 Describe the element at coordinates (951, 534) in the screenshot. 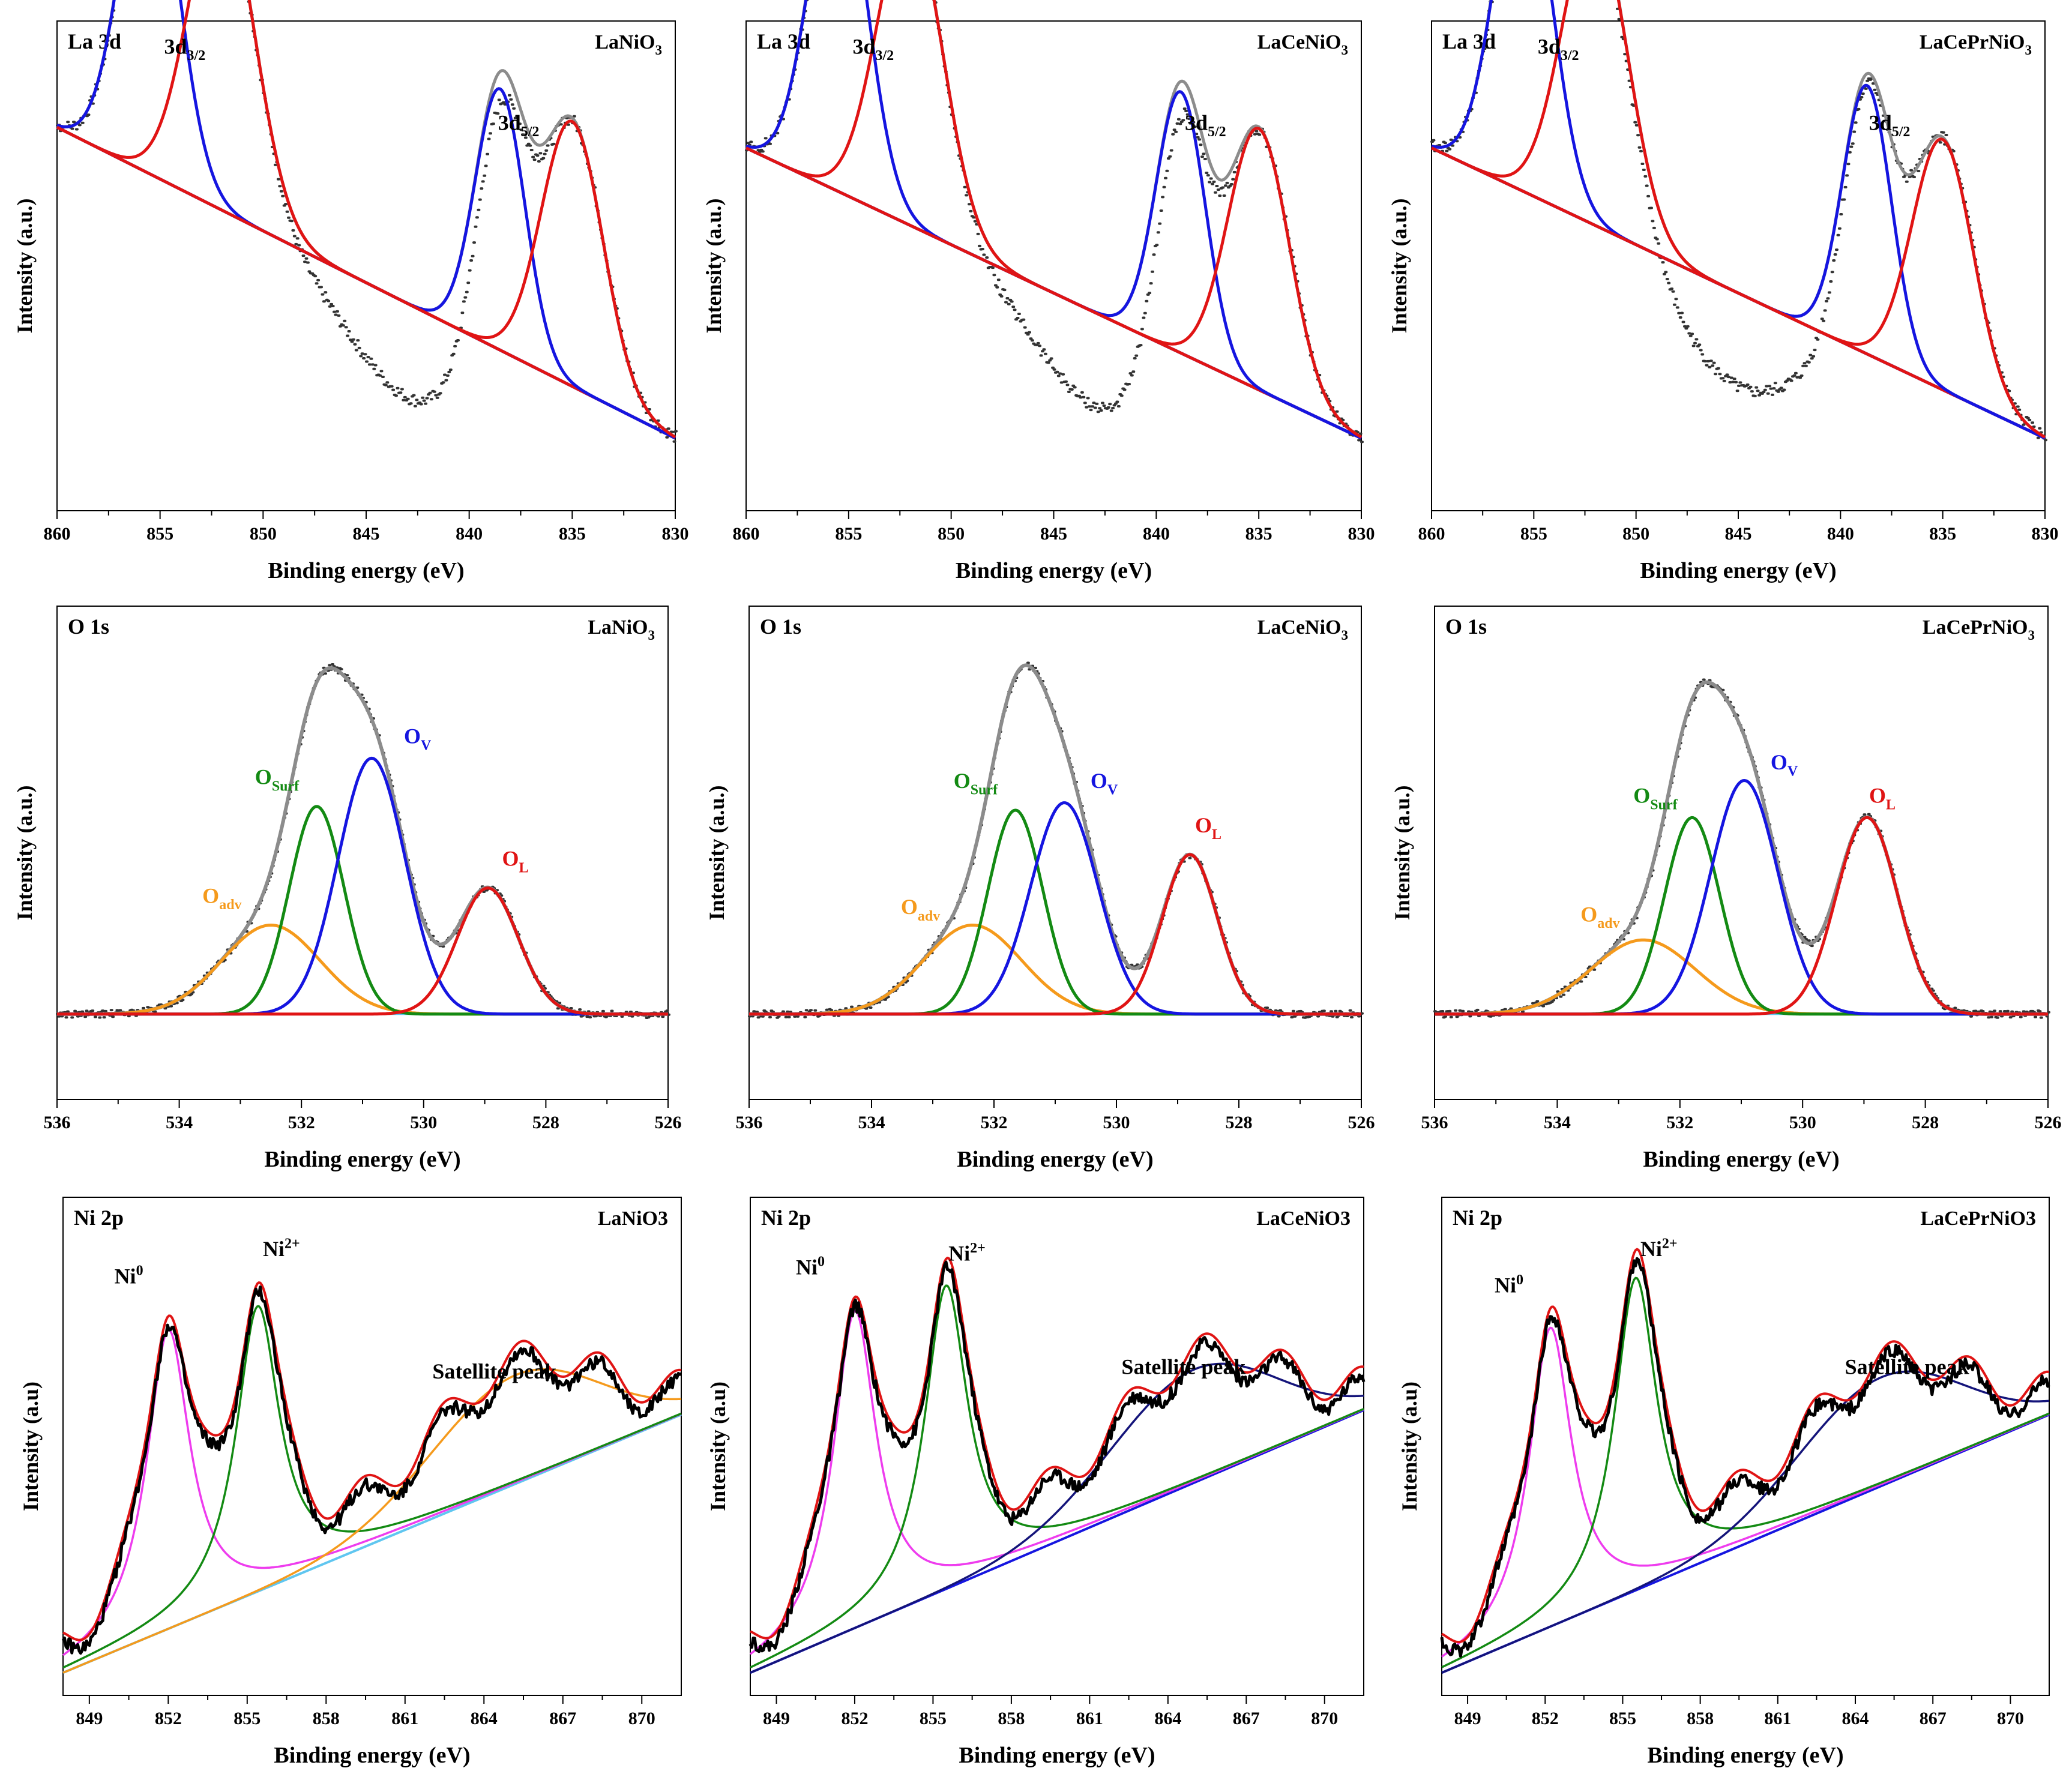

I see `x-tick-label: 850` at that location.